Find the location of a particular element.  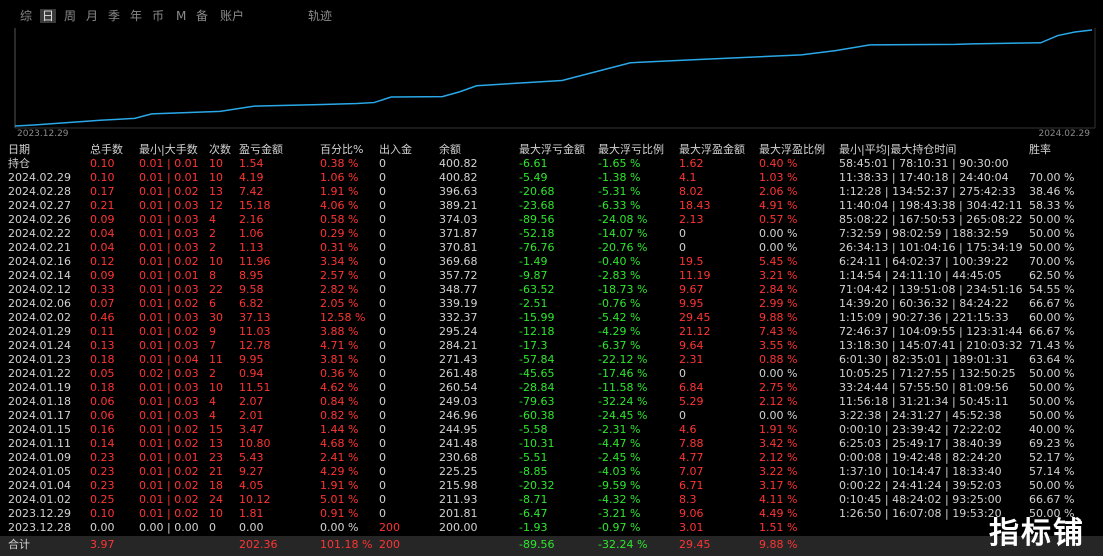

cell: 4 is located at coordinates (212, 219).